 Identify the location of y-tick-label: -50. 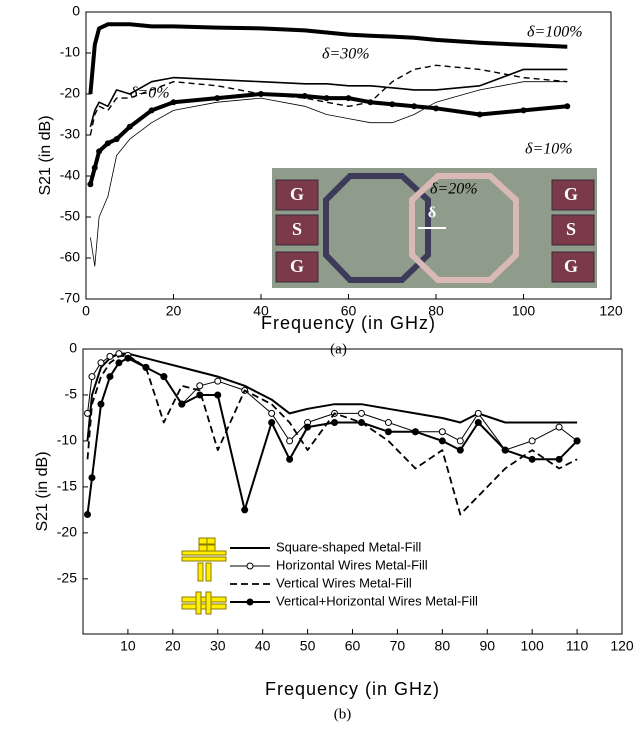
(70, 216).